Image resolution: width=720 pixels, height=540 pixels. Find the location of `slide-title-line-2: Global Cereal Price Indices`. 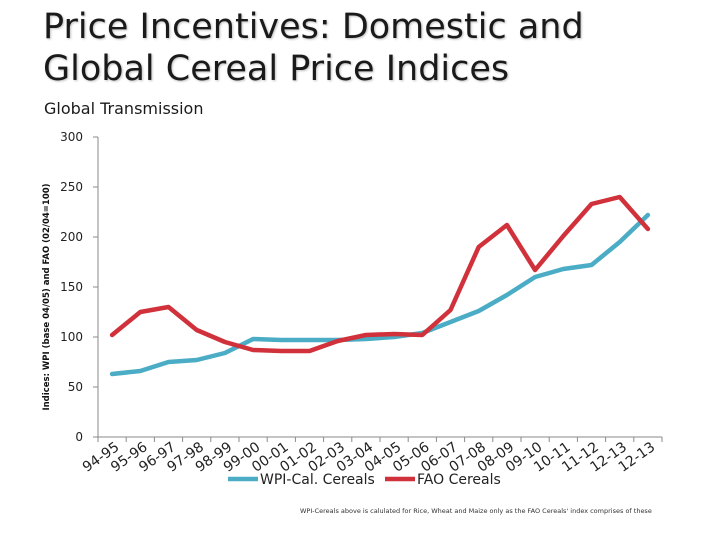

slide-title-line-2: Global Cereal Price Indices is located at coordinates (276, 69).